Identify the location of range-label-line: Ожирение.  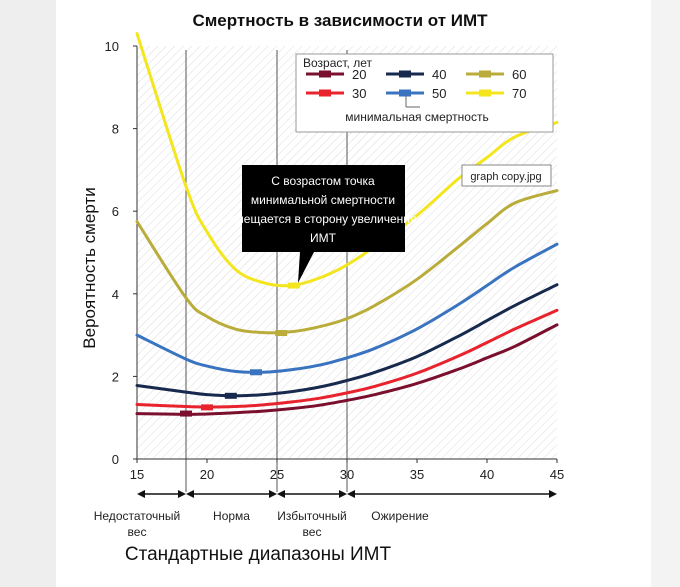
(400, 516).